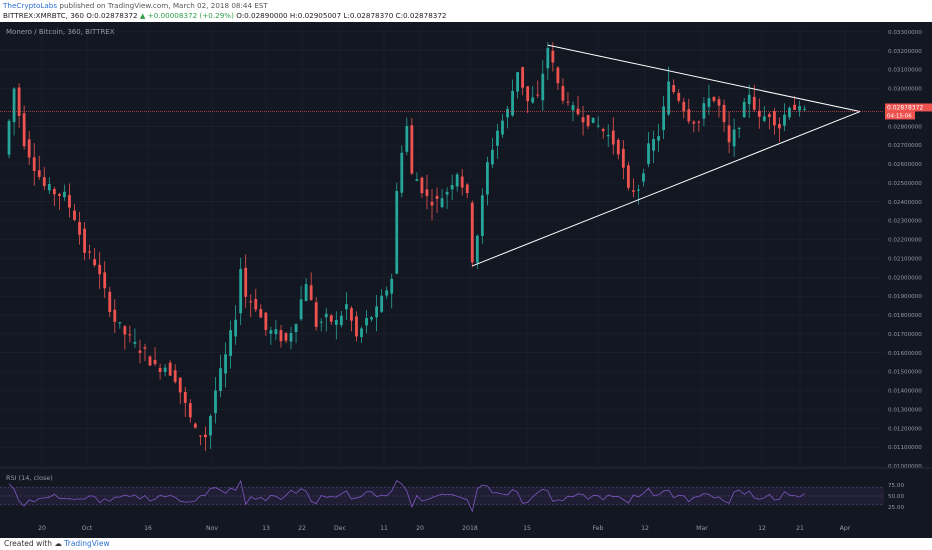  What do you see at coordinates (905, 373) in the screenshot?
I see `y-tick-label: 0.01500000` at bounding box center [905, 373].